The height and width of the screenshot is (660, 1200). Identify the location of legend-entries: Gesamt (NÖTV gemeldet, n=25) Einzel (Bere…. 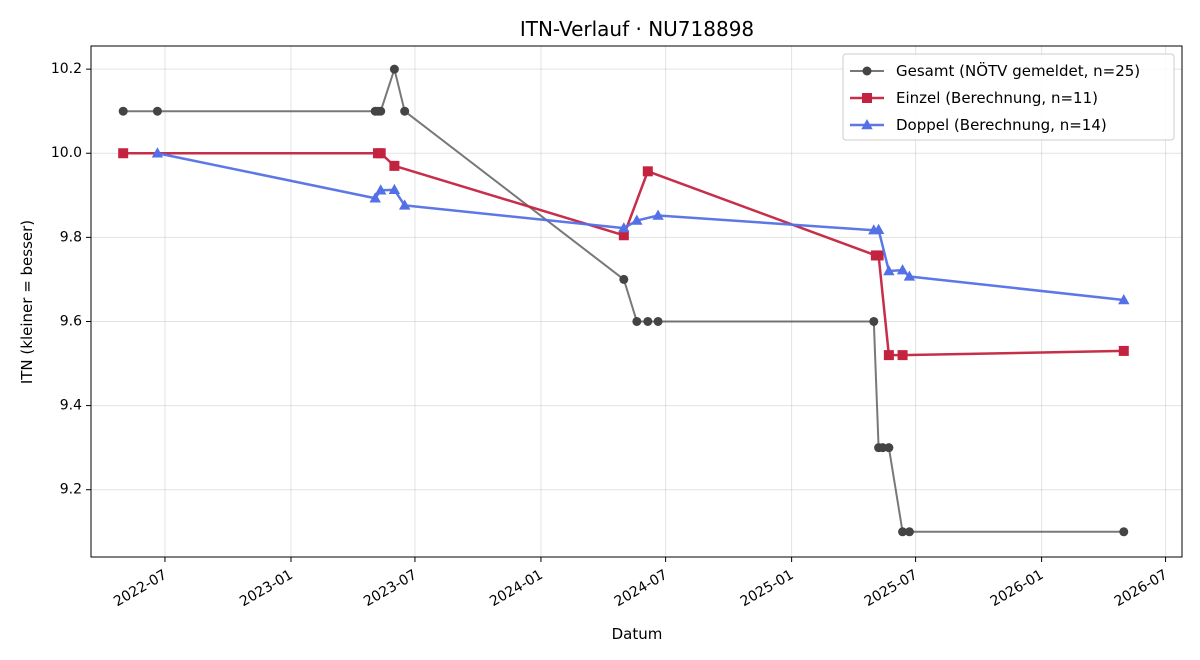
(995, 97).